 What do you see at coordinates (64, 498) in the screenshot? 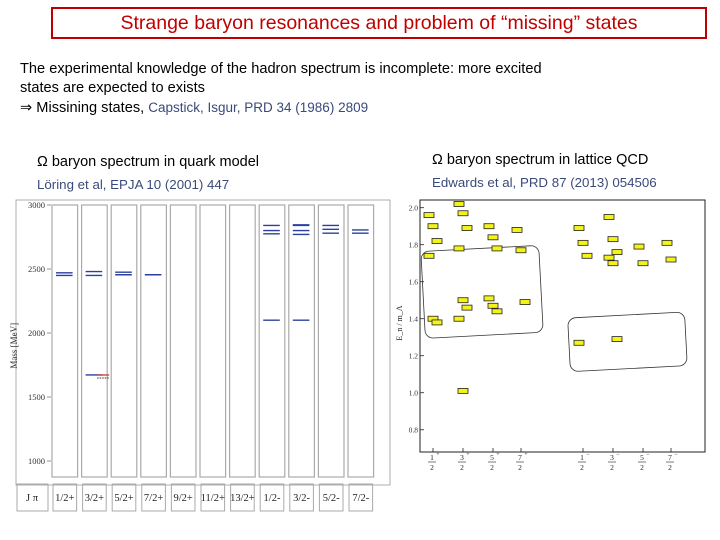
I see `column-label: 1/2+` at bounding box center [64, 498].